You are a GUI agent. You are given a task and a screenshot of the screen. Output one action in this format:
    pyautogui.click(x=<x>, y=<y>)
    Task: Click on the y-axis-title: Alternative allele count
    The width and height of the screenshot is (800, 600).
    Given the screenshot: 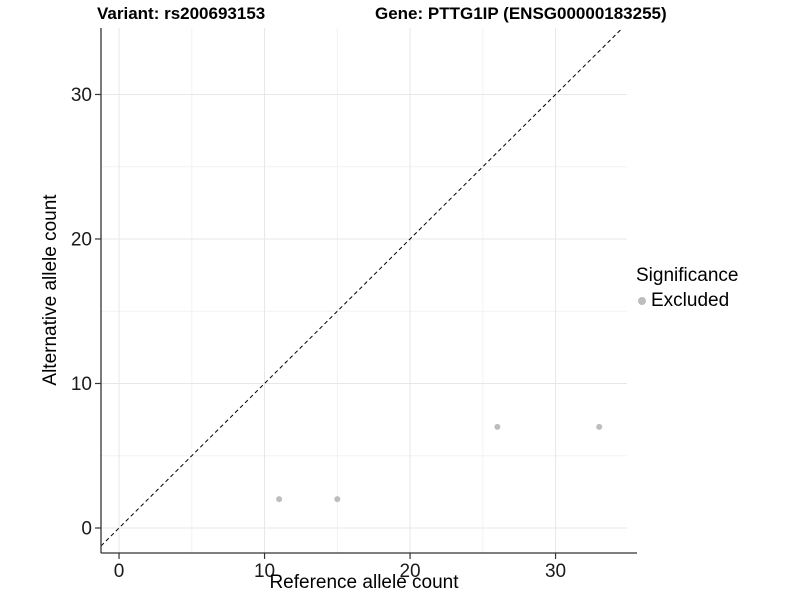 What is the action you would take?
    pyautogui.click(x=50, y=290)
    